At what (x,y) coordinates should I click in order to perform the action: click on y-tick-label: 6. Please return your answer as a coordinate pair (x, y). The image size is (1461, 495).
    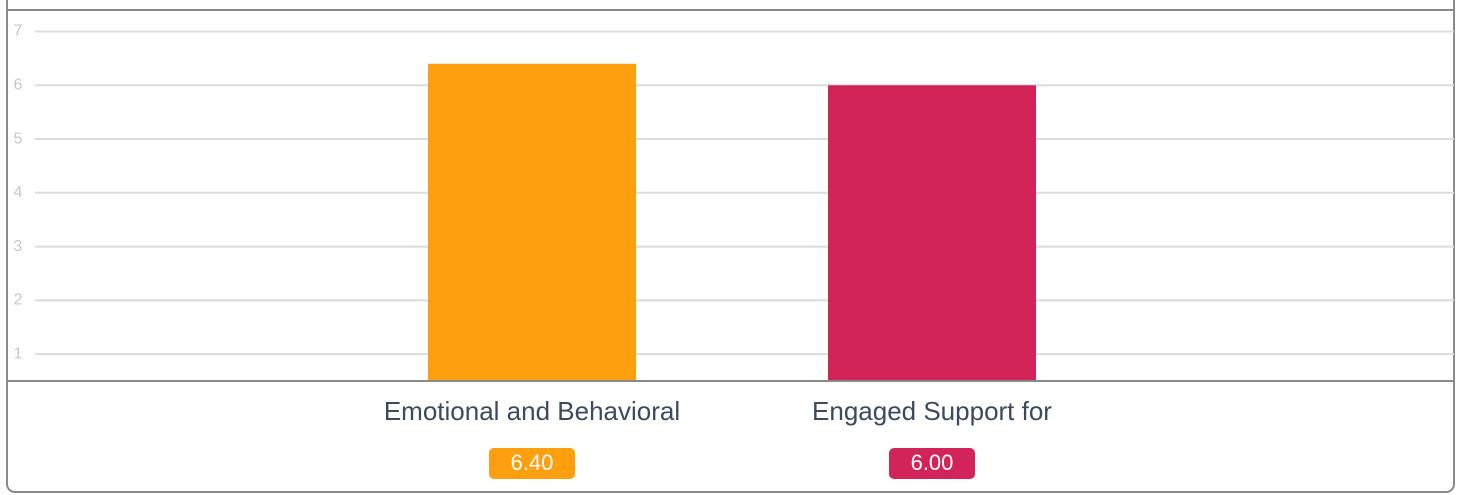
    Looking at the image, I should click on (18, 84).